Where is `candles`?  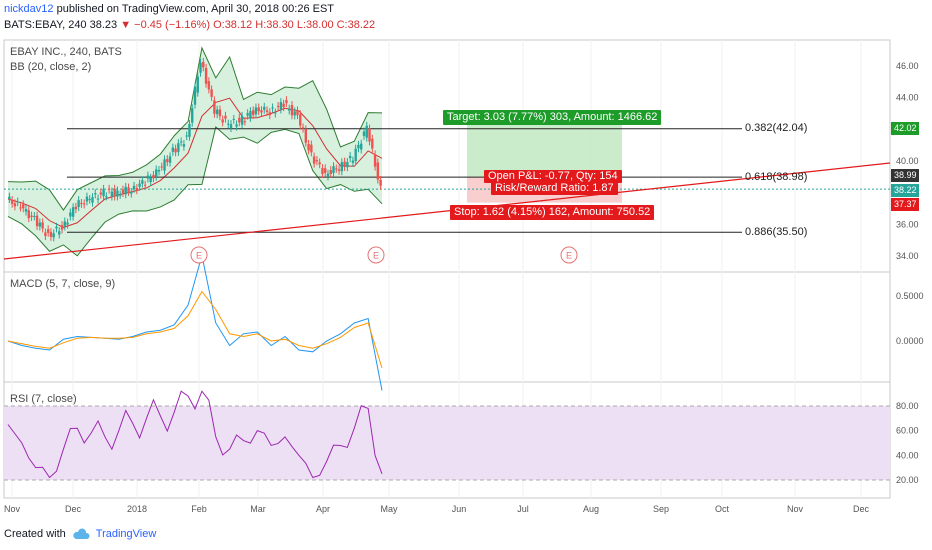
candles is located at coordinates (195, 149).